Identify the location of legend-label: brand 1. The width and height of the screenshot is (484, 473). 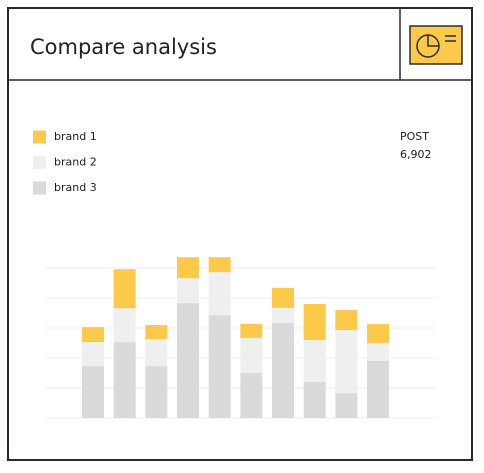
(75, 136).